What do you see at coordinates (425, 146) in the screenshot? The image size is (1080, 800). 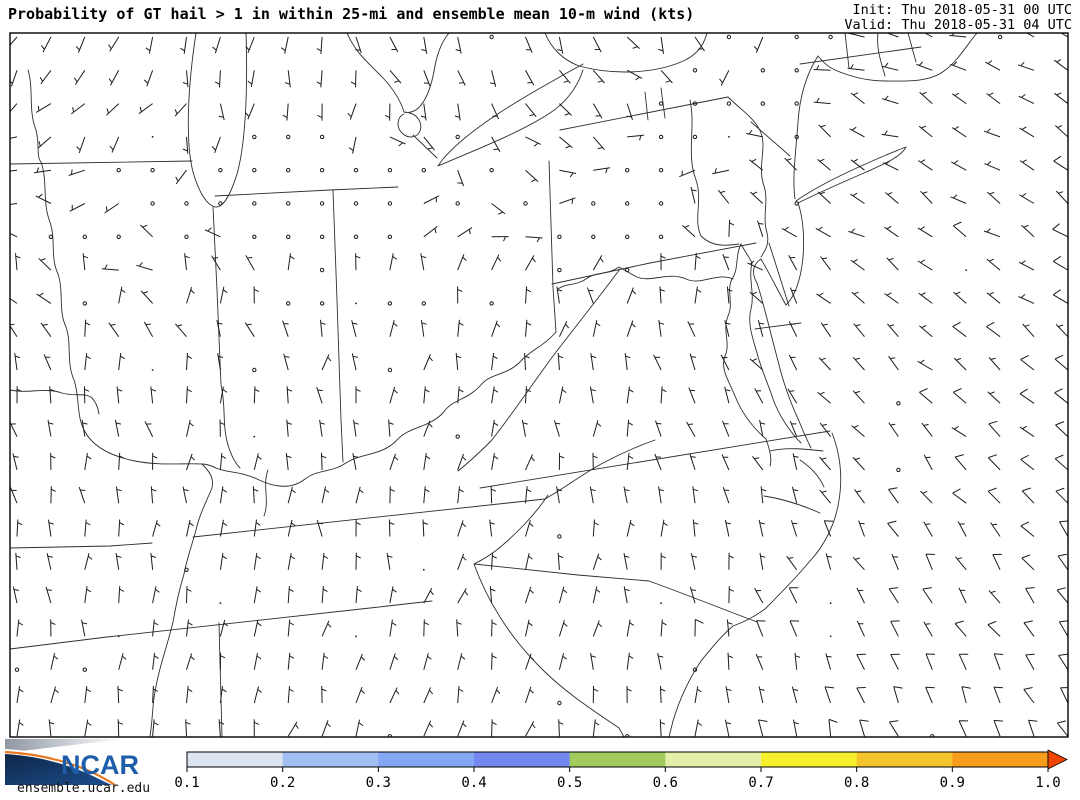 I see `detroit-river` at bounding box center [425, 146].